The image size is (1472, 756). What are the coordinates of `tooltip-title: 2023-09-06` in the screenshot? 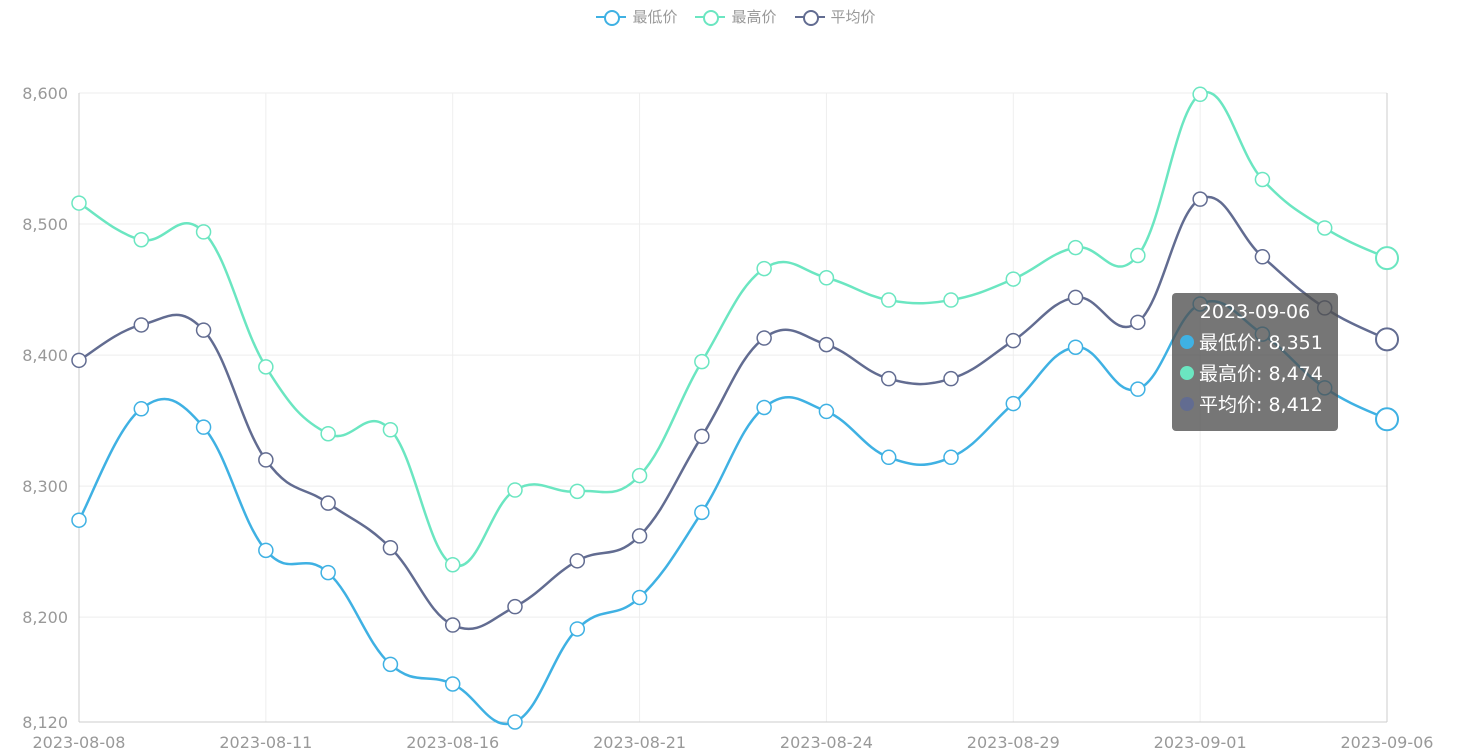 It's located at (1255, 312).